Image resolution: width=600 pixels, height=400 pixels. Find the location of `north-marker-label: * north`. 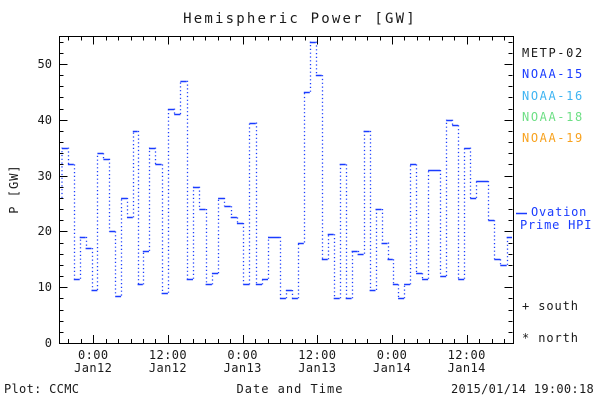

north-marker-label: * north is located at coordinates (550, 338).